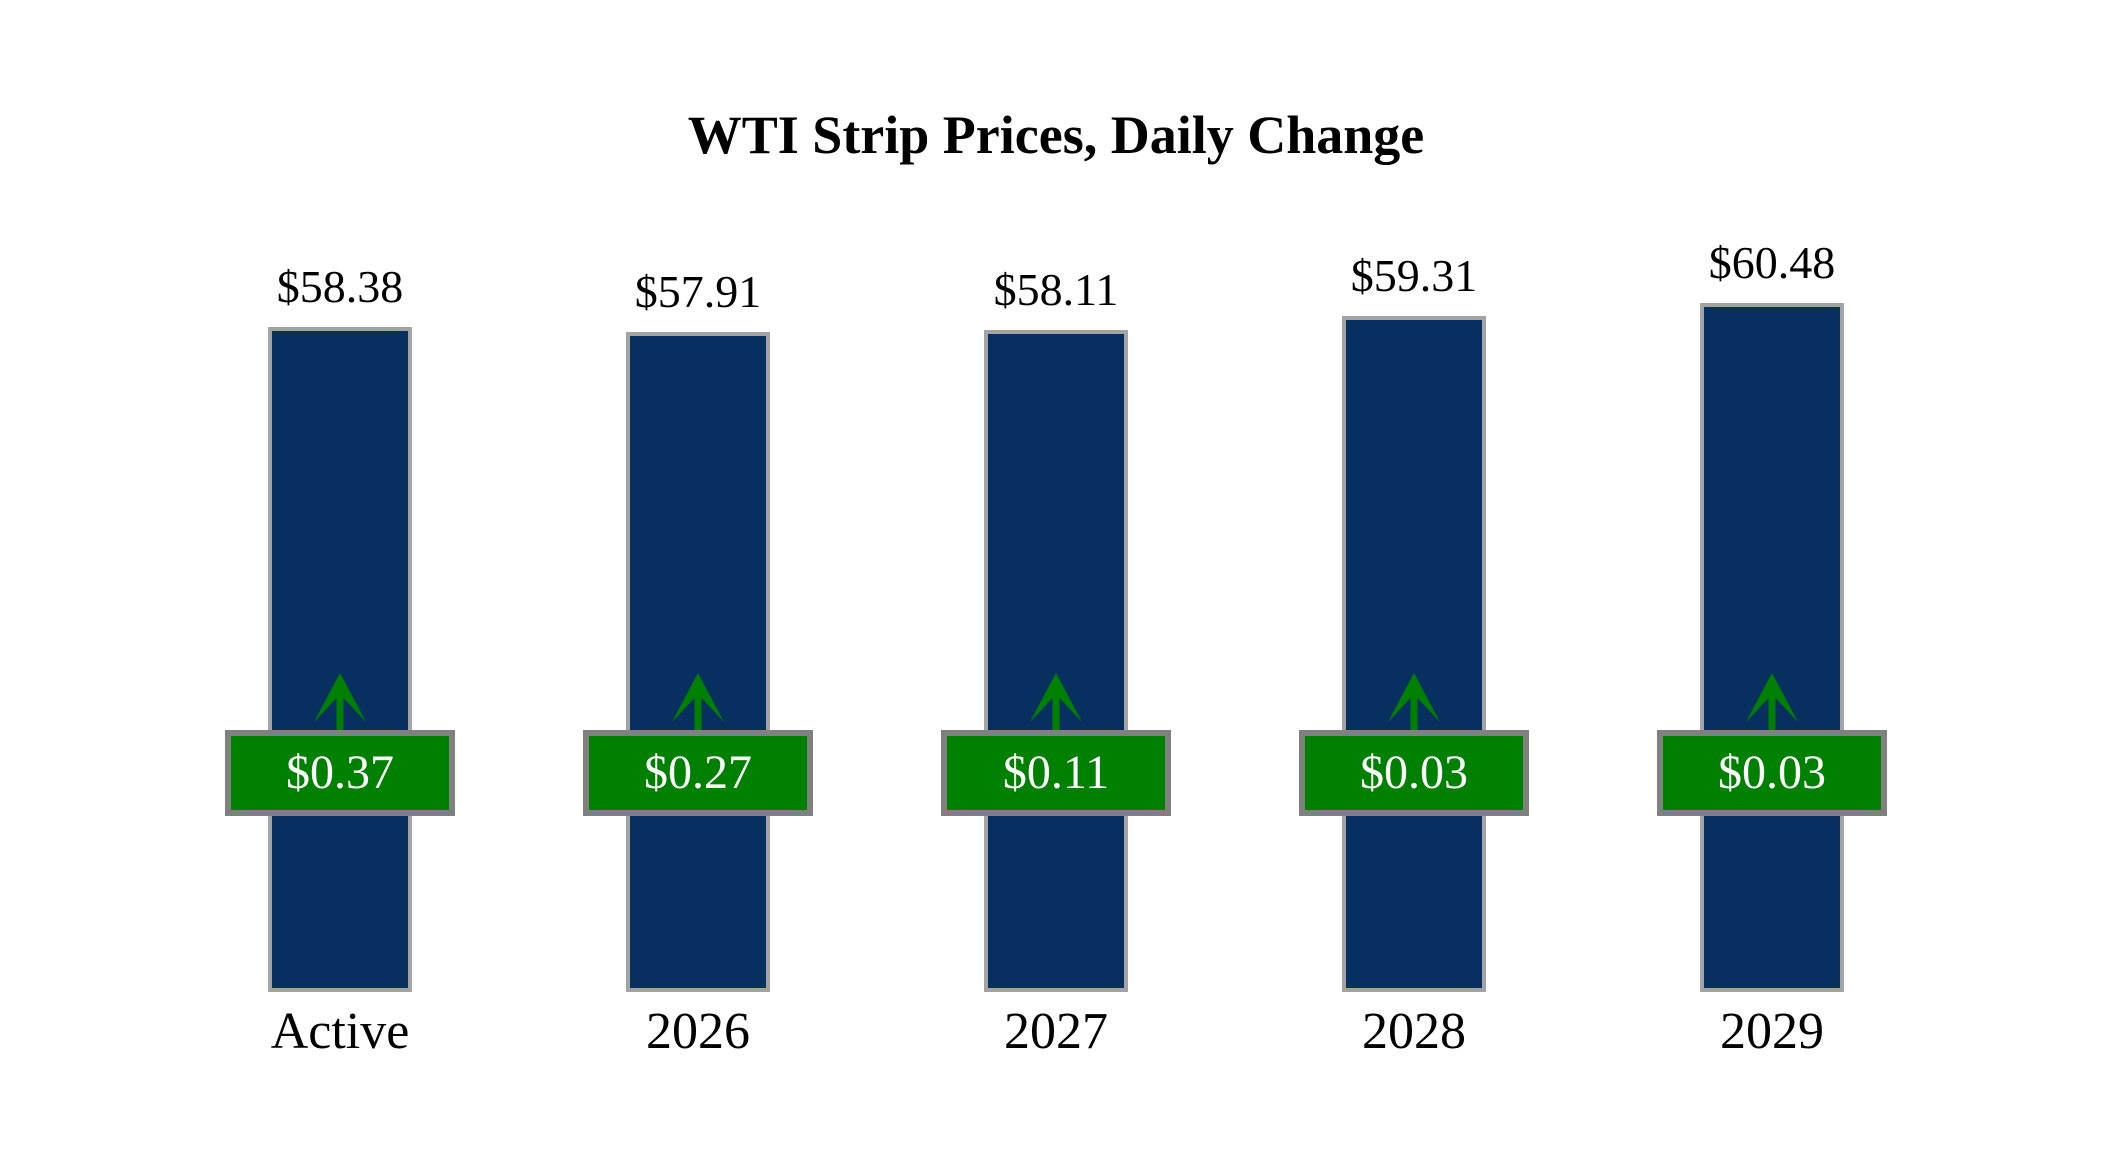  I want to click on category-label: 2026, so click(698, 1031).